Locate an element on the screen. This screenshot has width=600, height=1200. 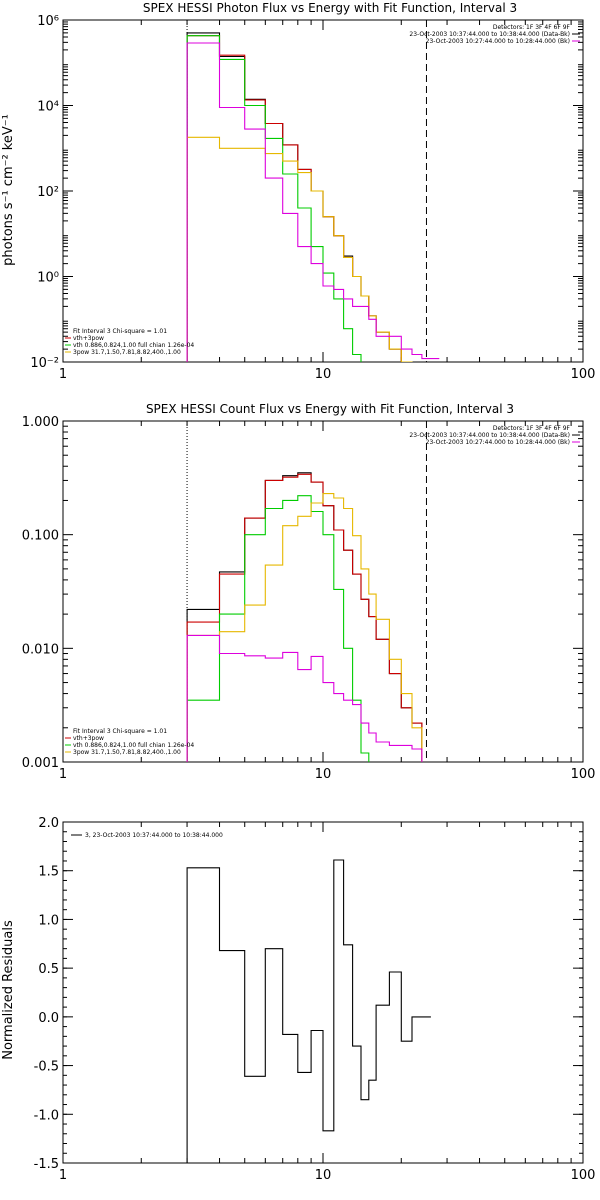
count-flux-x-tick-label: 10 is located at coordinates (323, 774).